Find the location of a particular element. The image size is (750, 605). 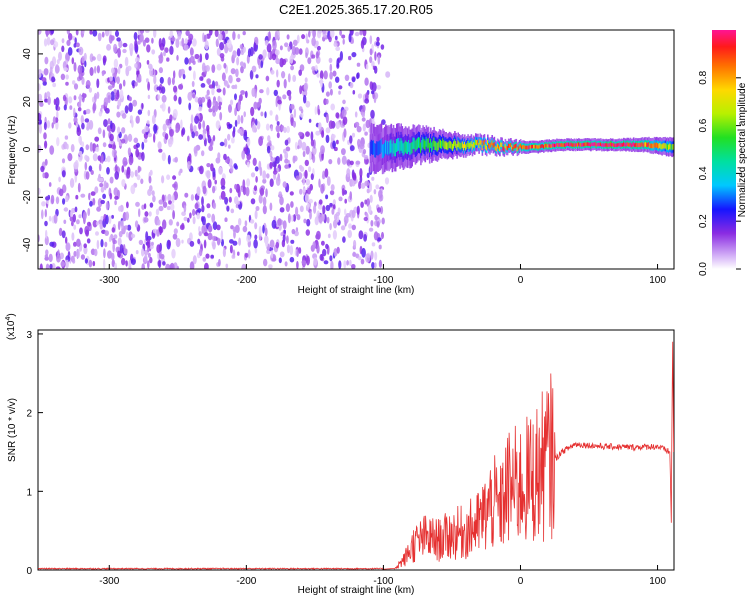

spectrogram-y-axis: -40 -20 0 20 40 is located at coordinates (32, 150).